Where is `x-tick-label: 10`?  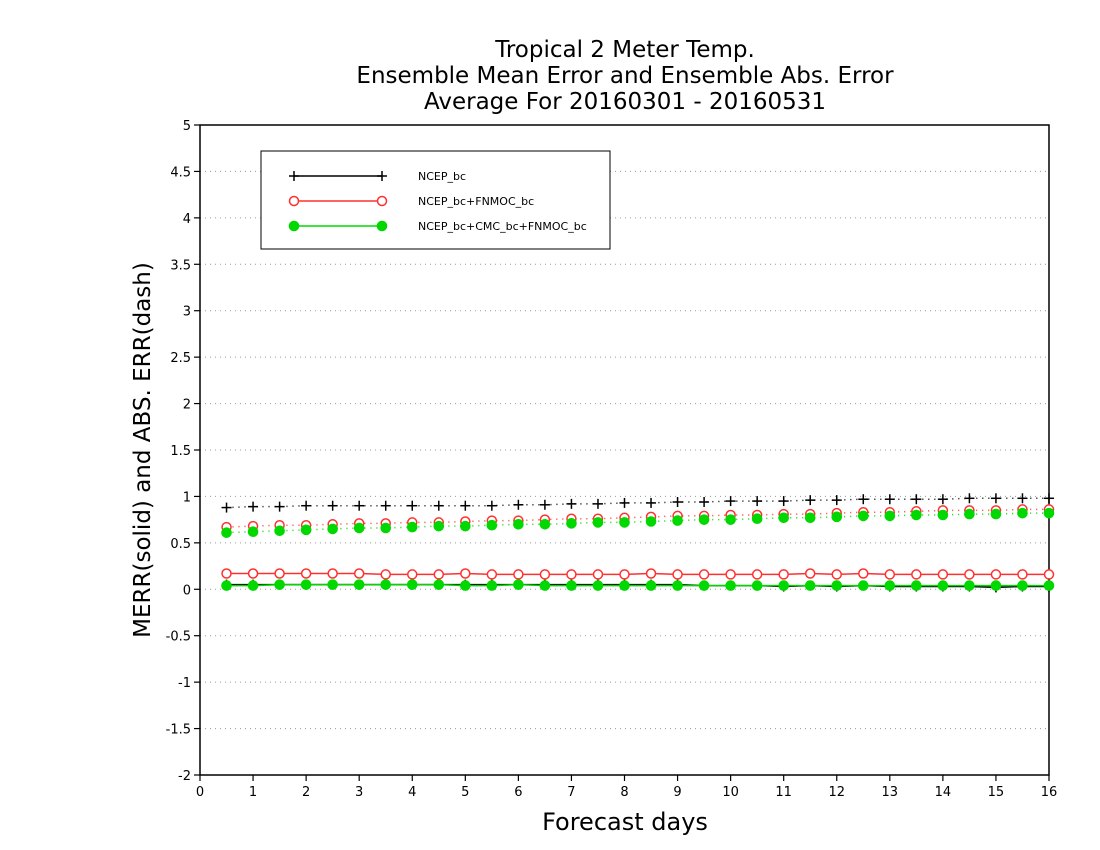 x-tick-label: 10 is located at coordinates (730, 792).